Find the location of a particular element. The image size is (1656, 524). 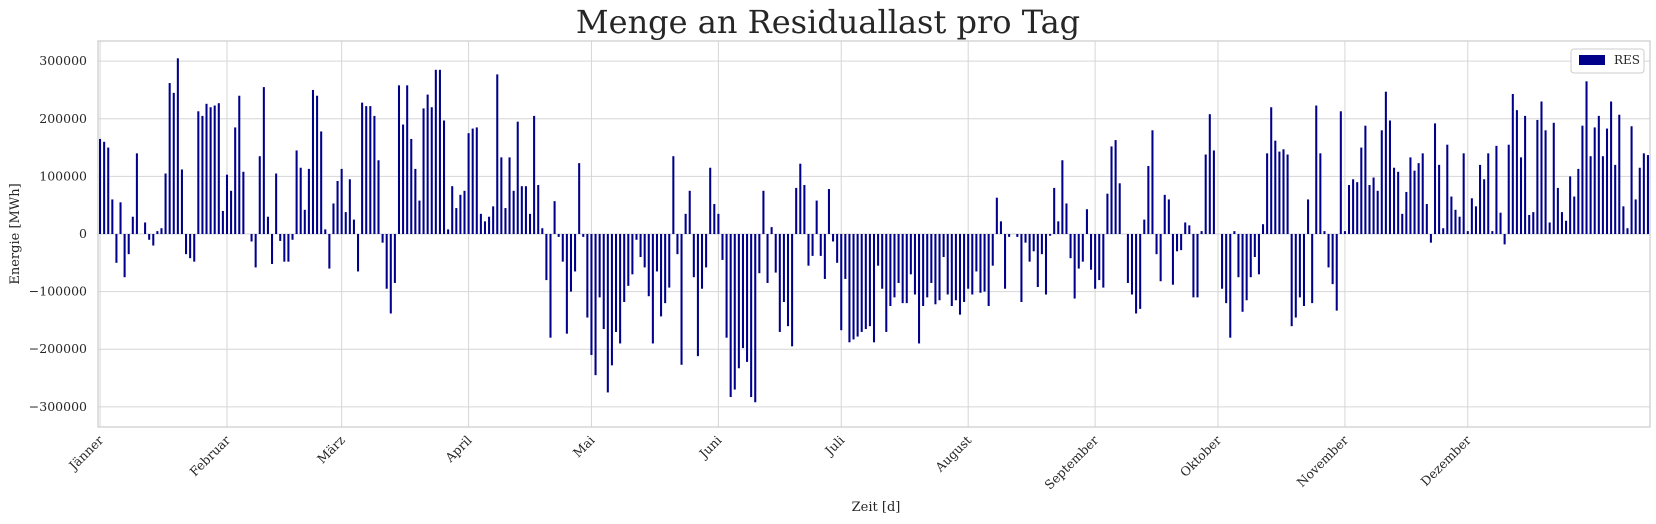

x-axis-label: Zeit [d] is located at coordinates (876, 507).